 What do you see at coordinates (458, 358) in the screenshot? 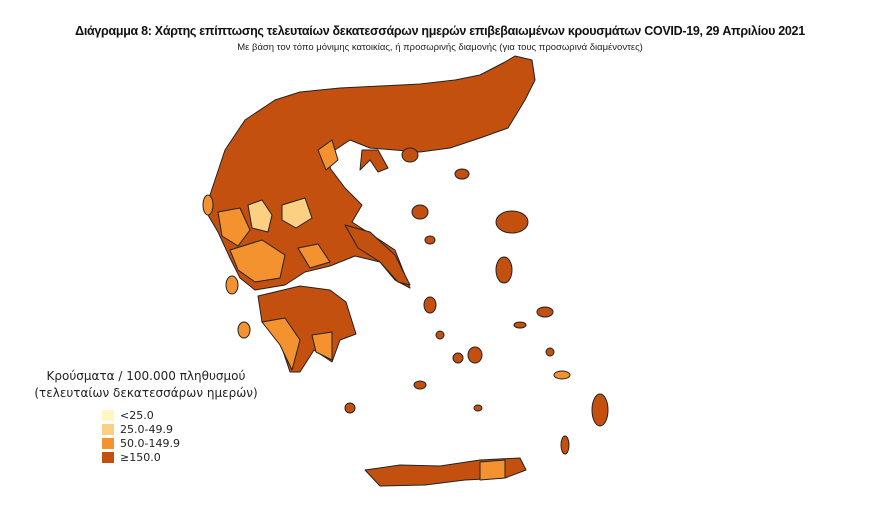
I see `island-paros` at bounding box center [458, 358].